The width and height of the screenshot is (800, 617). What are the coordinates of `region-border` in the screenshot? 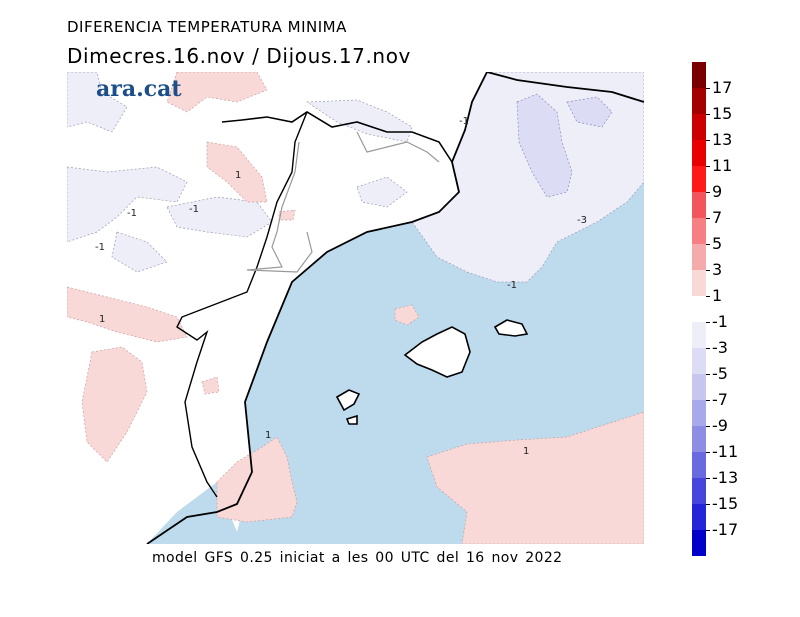 It's located at (242, 304).